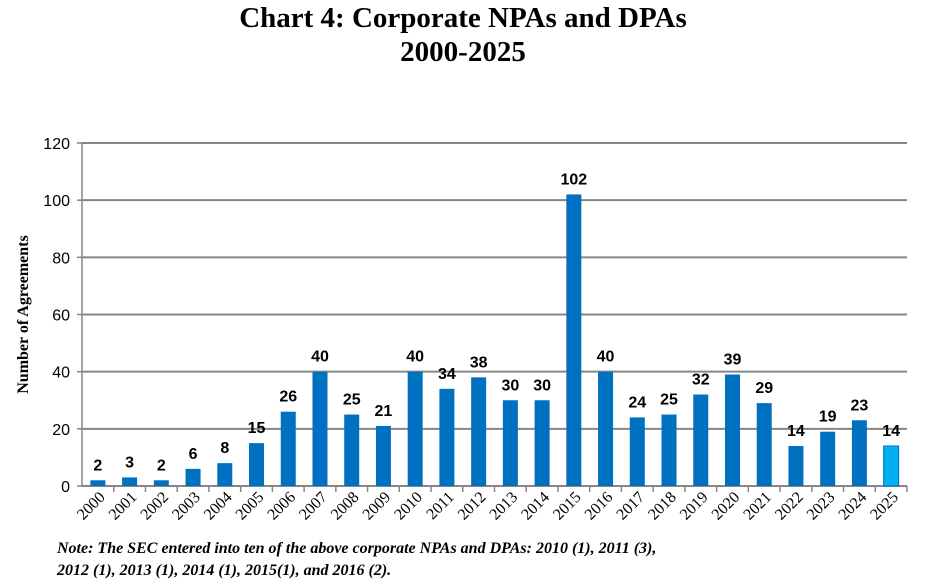 This screenshot has height=588, width=926. I want to click on bar-2020, so click(732, 430).